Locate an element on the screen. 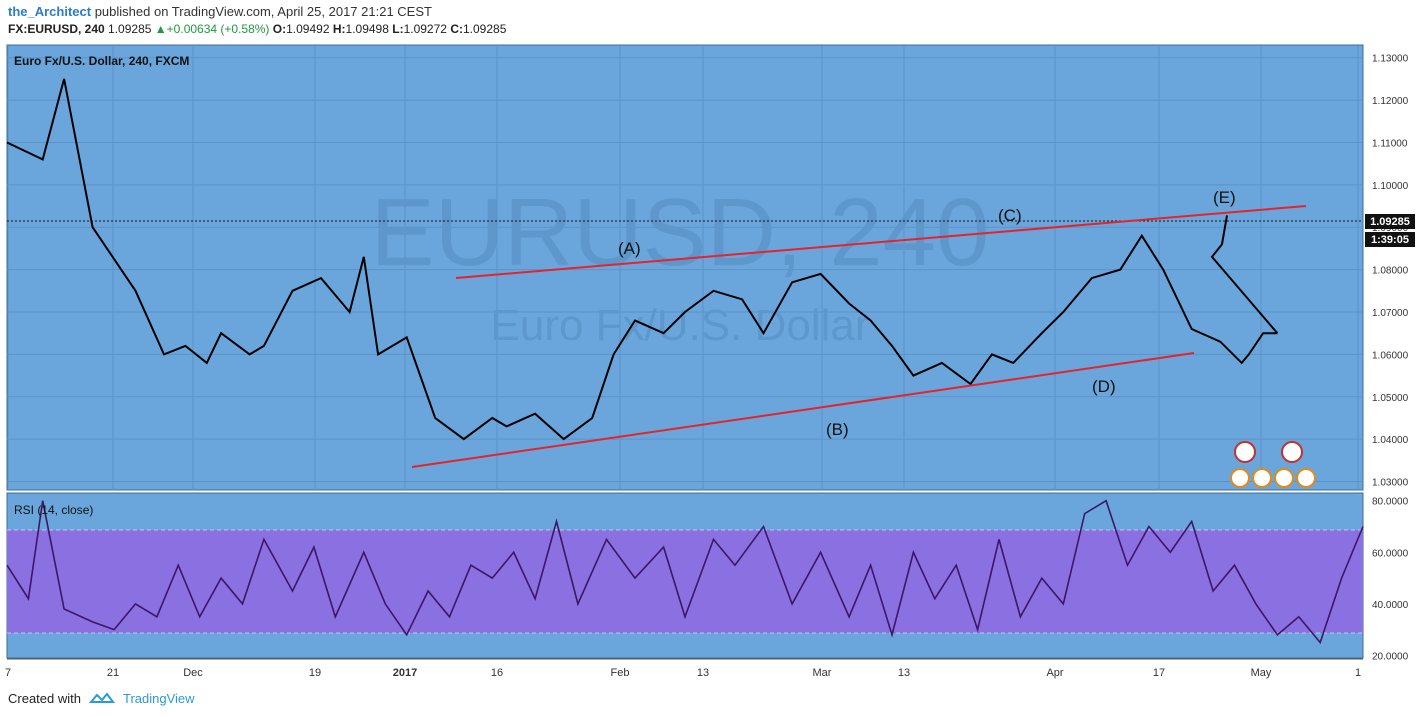  rsi-tick-label: 40.0000 is located at coordinates (1390, 605).